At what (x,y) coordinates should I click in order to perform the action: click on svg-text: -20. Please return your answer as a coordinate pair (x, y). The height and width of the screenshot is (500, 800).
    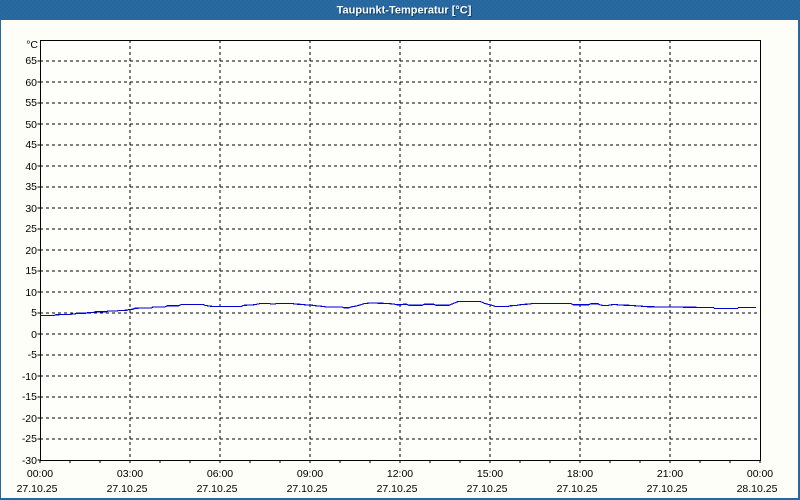
    Looking at the image, I should click on (29, 419).